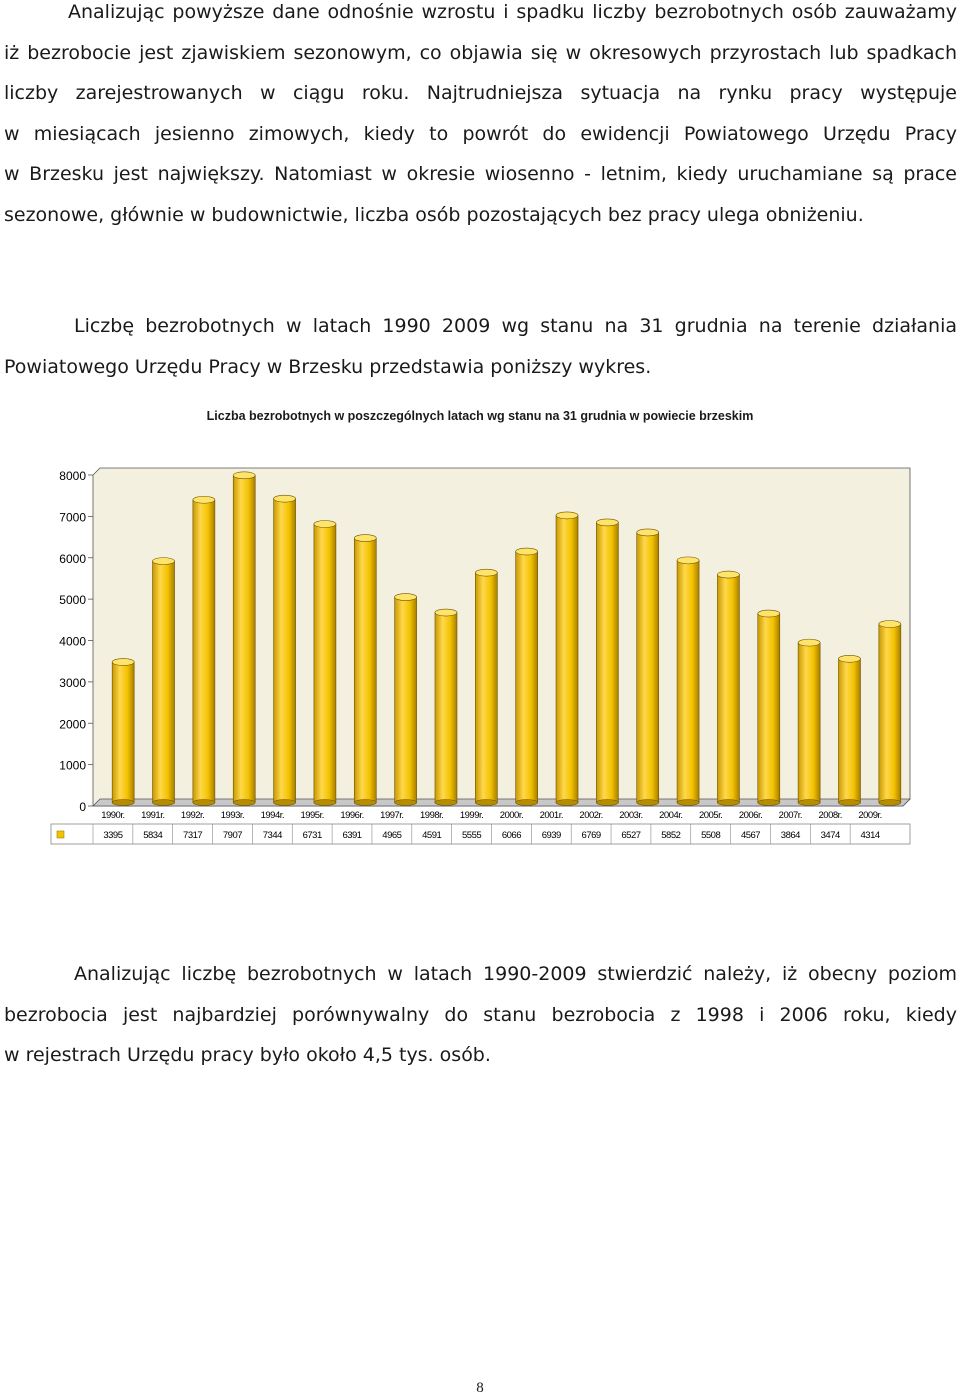 The height and width of the screenshot is (1398, 960). What do you see at coordinates (750, 835) in the screenshot?
I see `data-label: 4567` at bounding box center [750, 835].